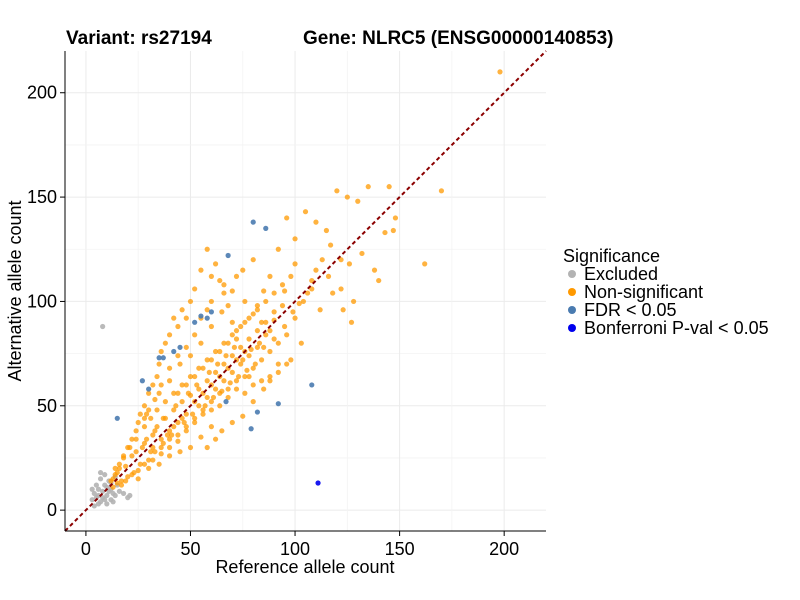 This screenshot has width=800, height=600. What do you see at coordinates (630, 310) in the screenshot?
I see `legend-label: FDR < 0.05` at bounding box center [630, 310].